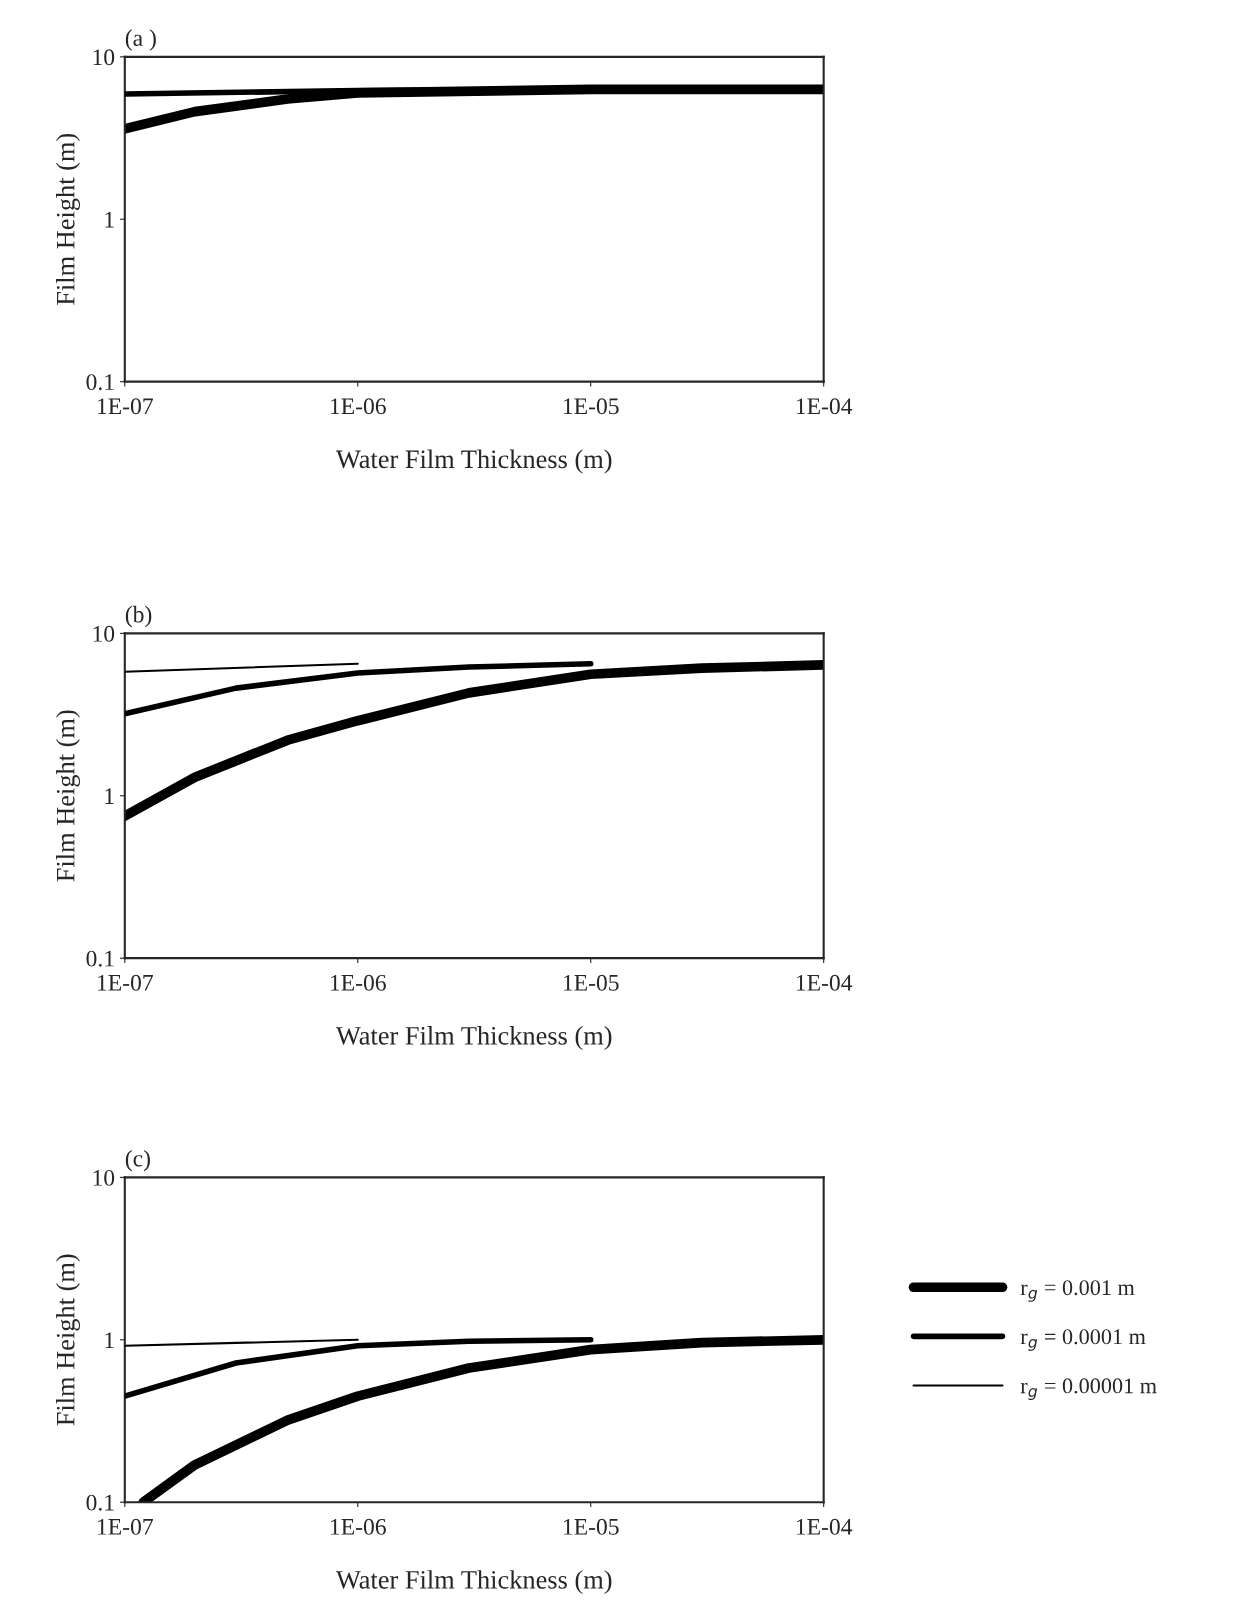  Describe the element at coordinates (1077, 1291) in the screenshot. I see `legend-label: r$_{g}$ = 0.001 m` at that location.